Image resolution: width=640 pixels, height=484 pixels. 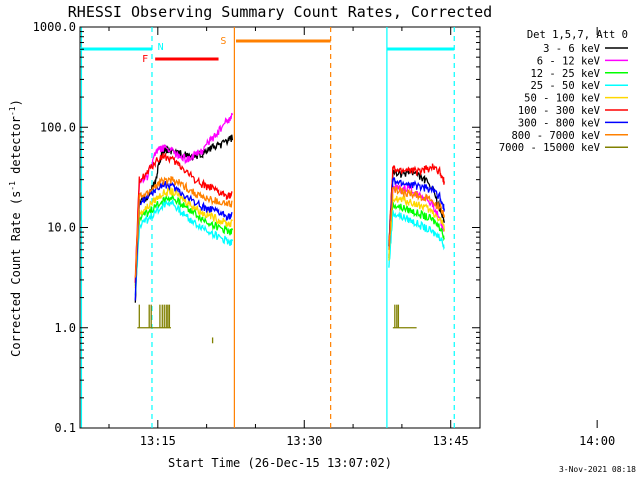 I want to click on legend-label: 800 - 7000 keV, so click(x=555, y=136).